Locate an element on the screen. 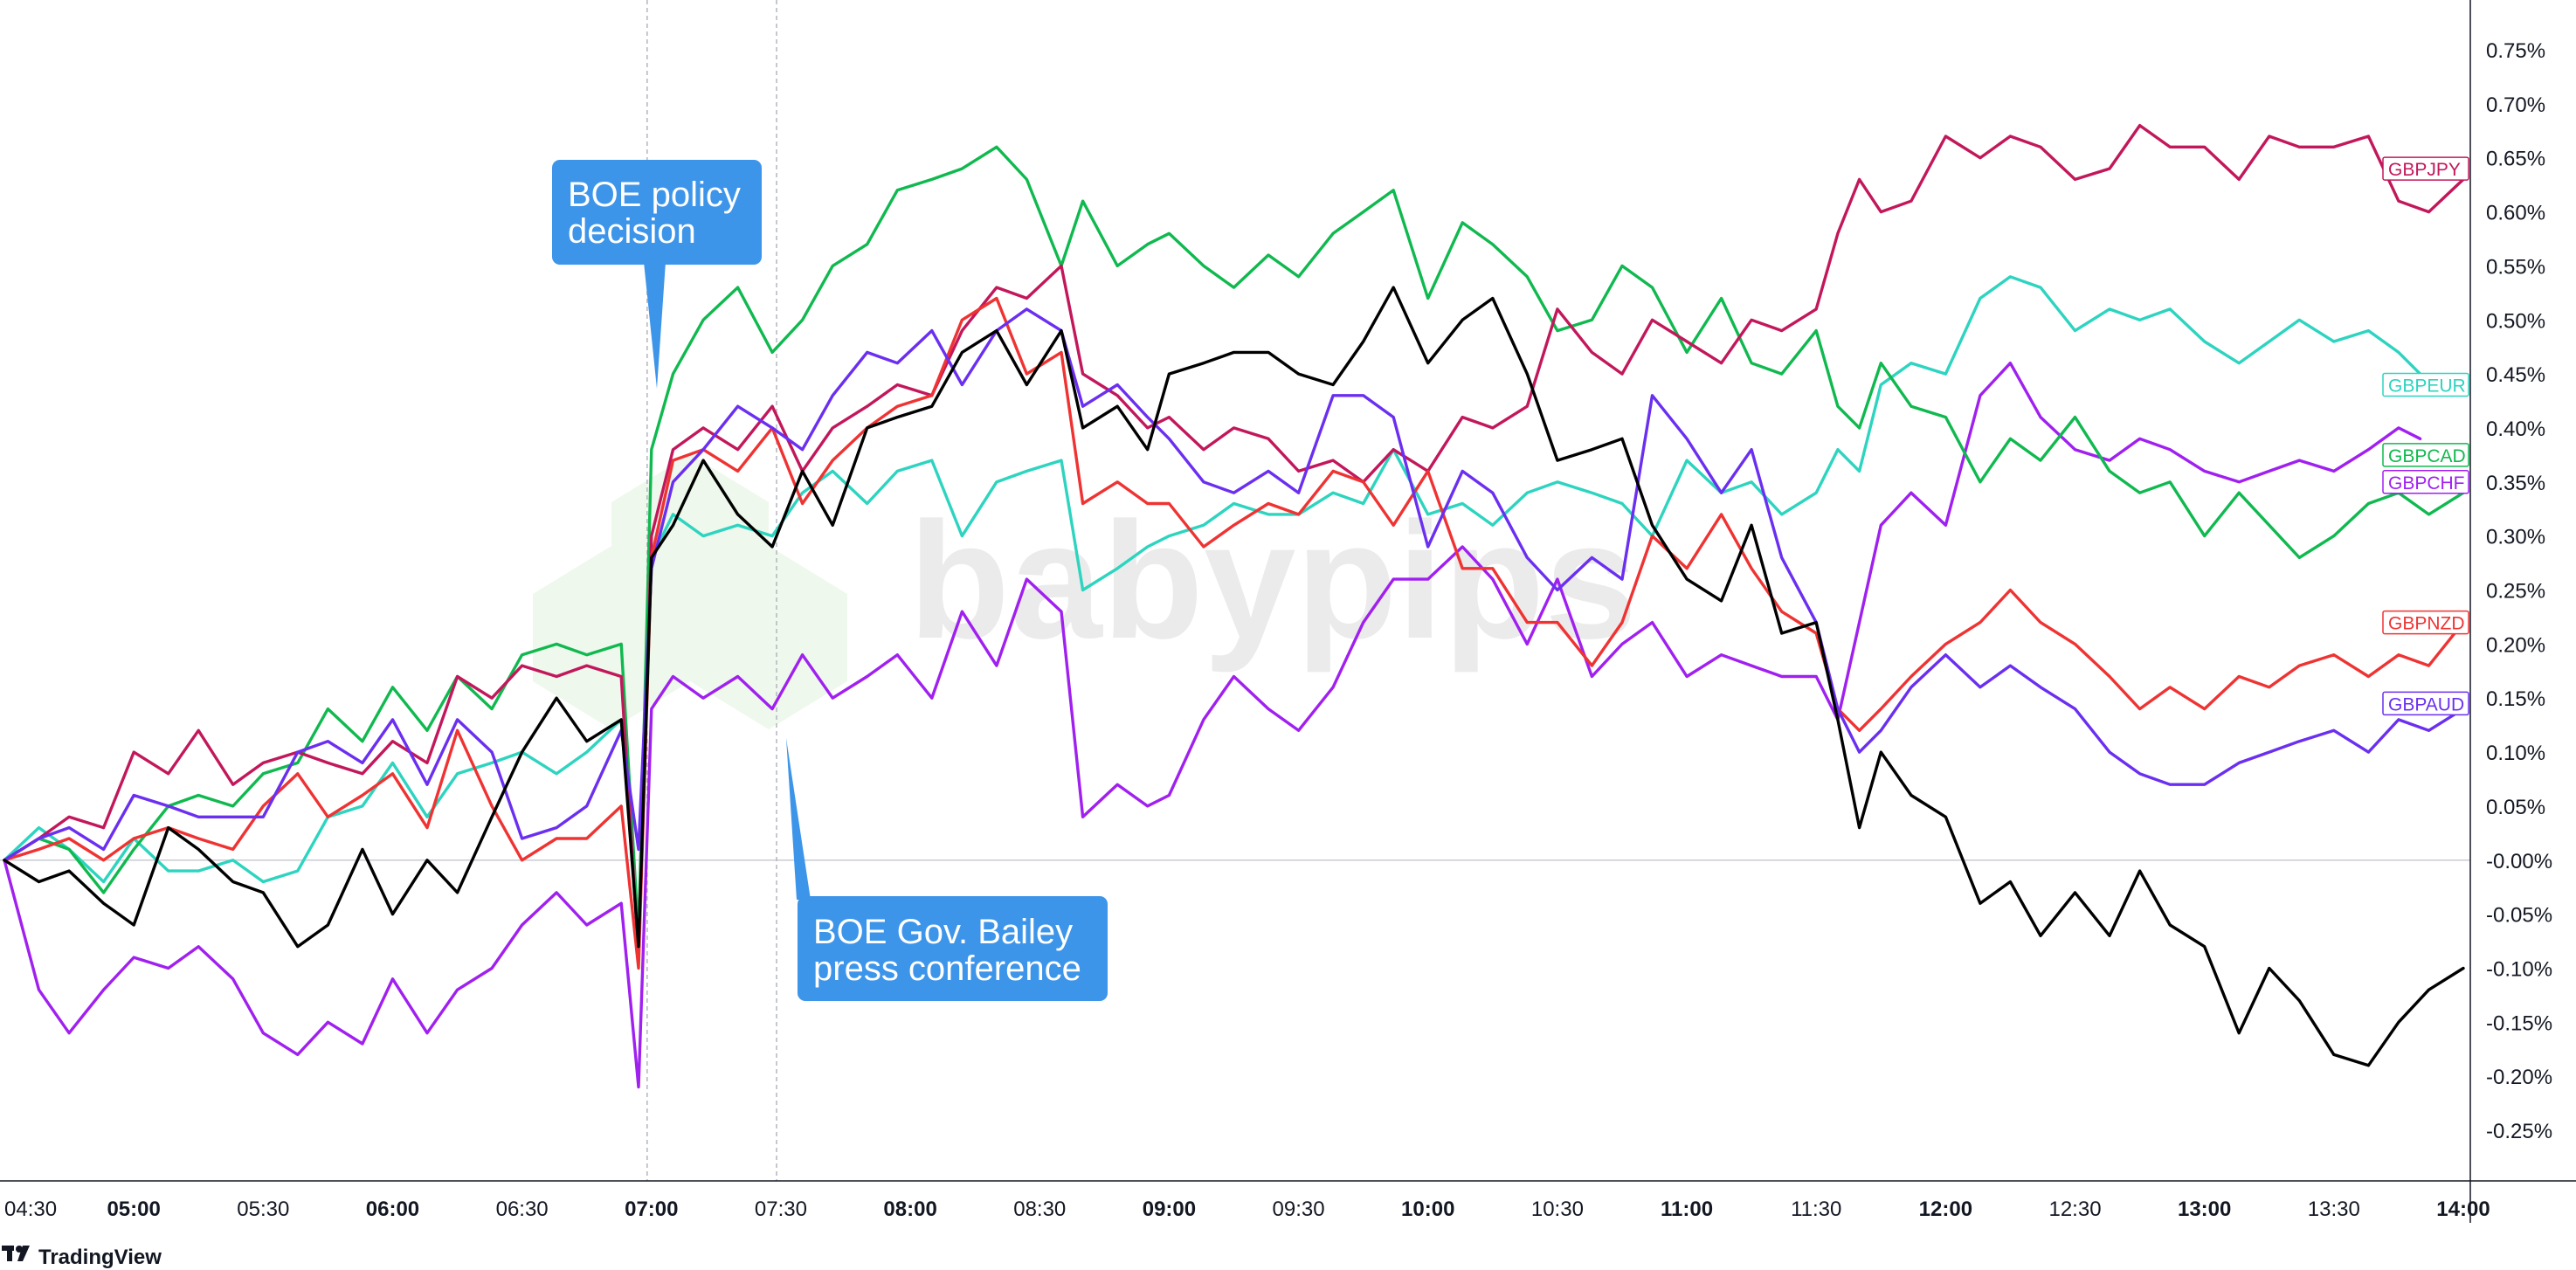 The image size is (2576, 1270). y-tick-label: -0.15% is located at coordinates (2519, 1023).